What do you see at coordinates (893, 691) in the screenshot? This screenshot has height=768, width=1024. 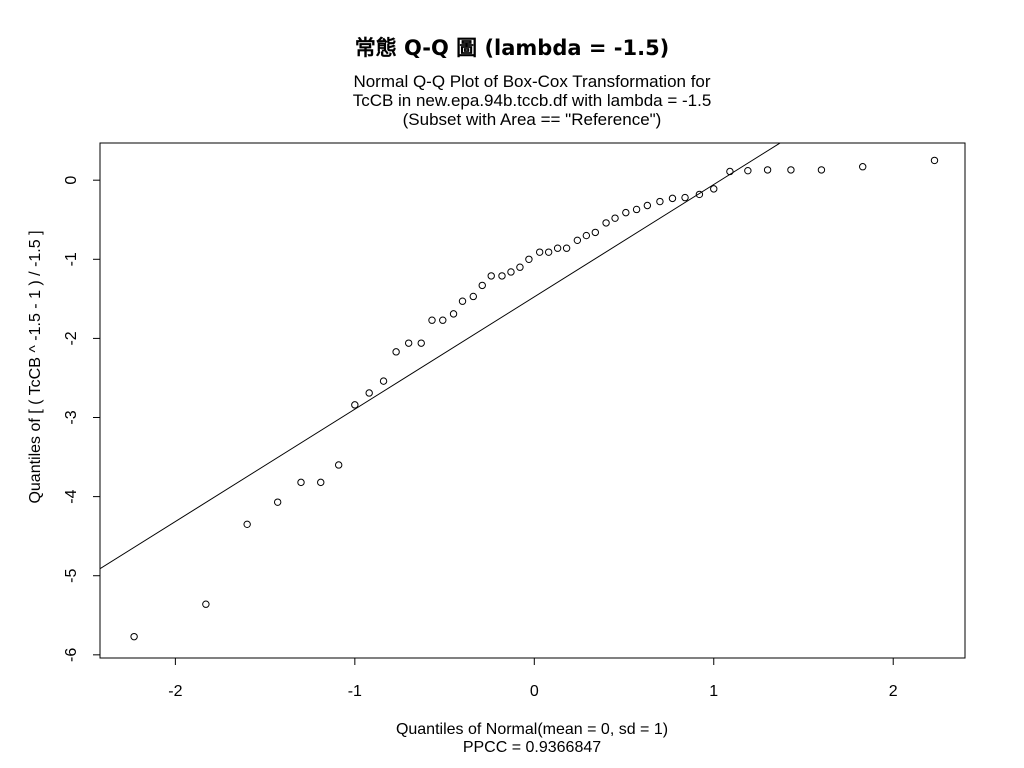 I see `x-tick-label: 2` at bounding box center [893, 691].